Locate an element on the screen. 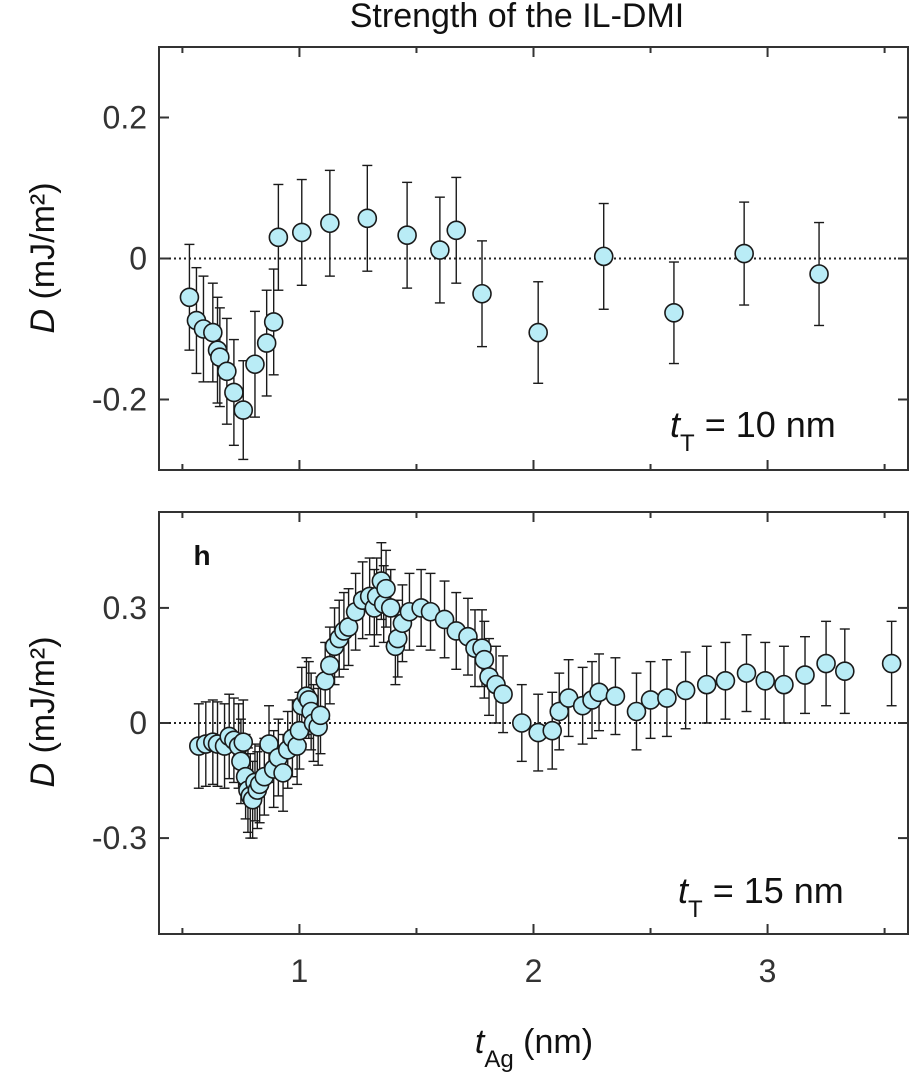 The image size is (909, 1073). x-tick-label: 3 is located at coordinates (768, 971).